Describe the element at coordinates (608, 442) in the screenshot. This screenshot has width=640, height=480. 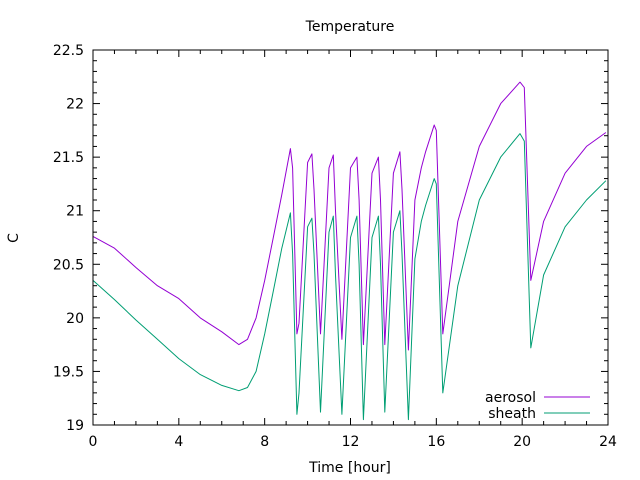
I see `x-tick-label: 24` at that location.